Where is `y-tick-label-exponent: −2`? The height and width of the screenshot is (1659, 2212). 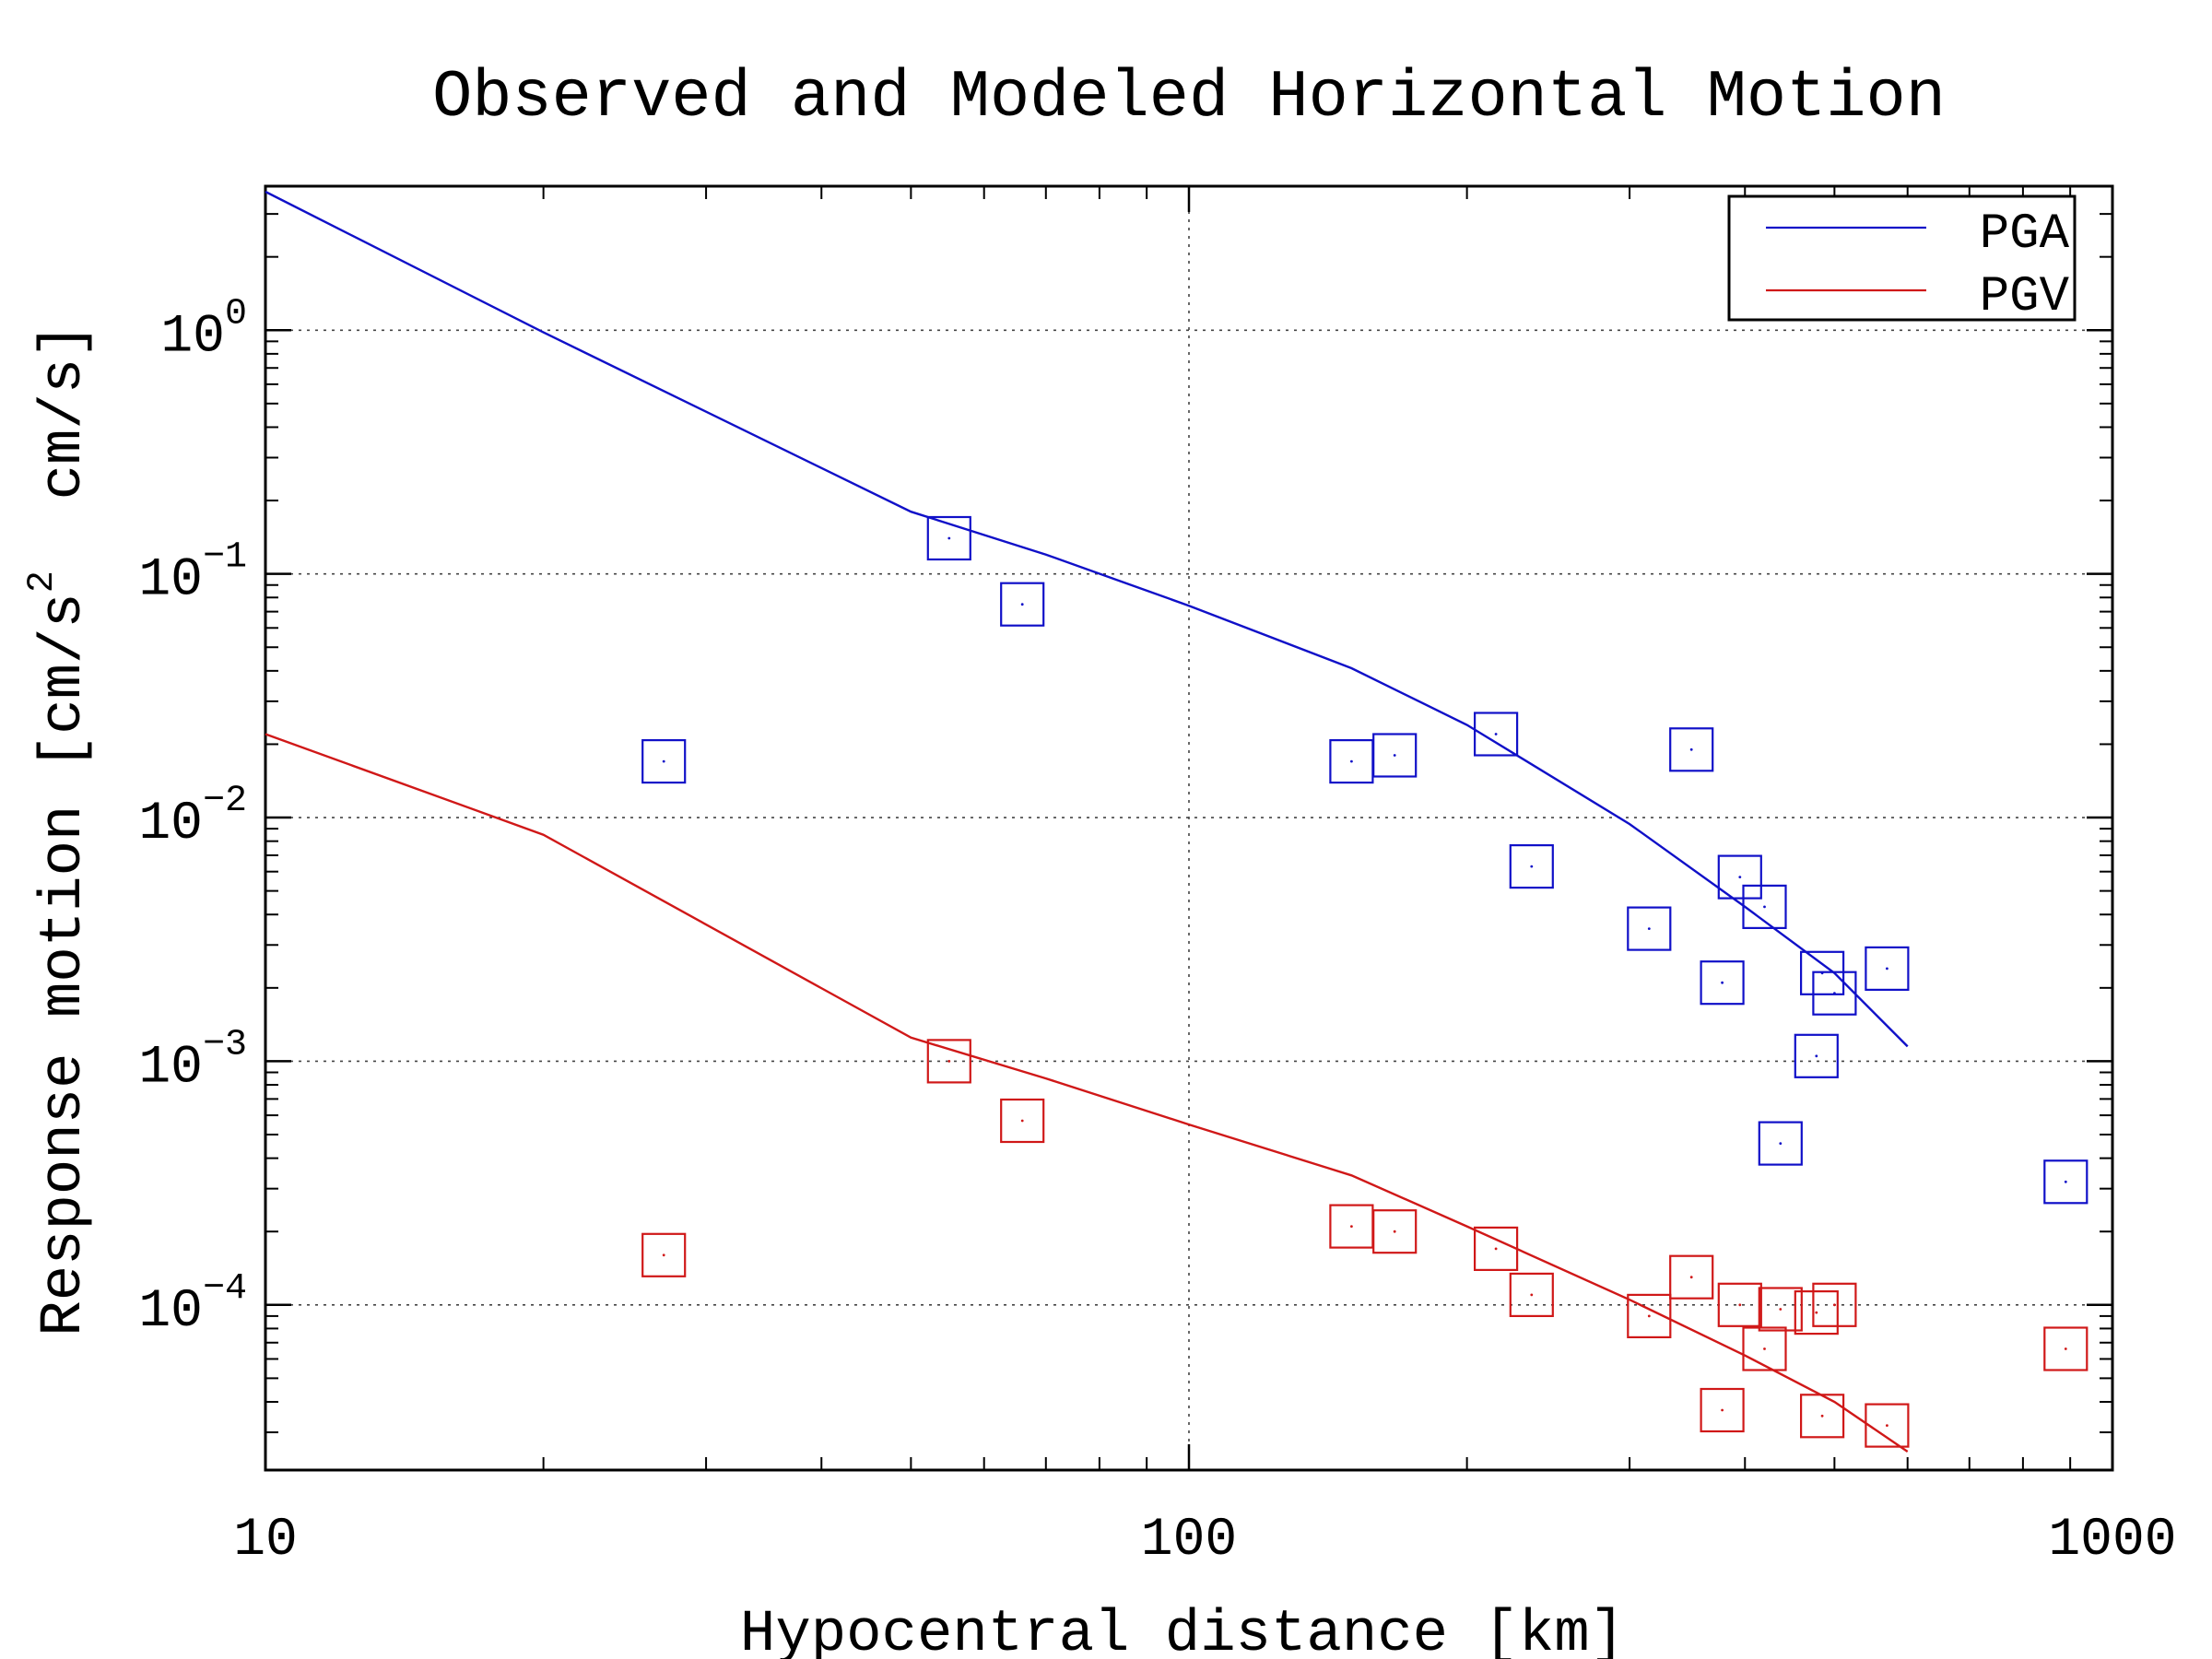 y-tick-label-exponent: −2 is located at coordinates (225, 801).